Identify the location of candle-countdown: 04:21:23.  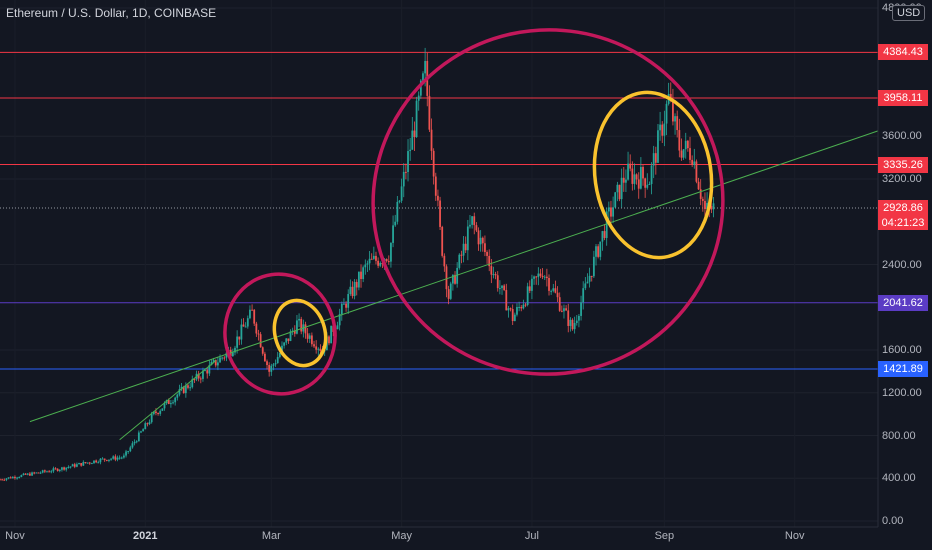
(903, 222).